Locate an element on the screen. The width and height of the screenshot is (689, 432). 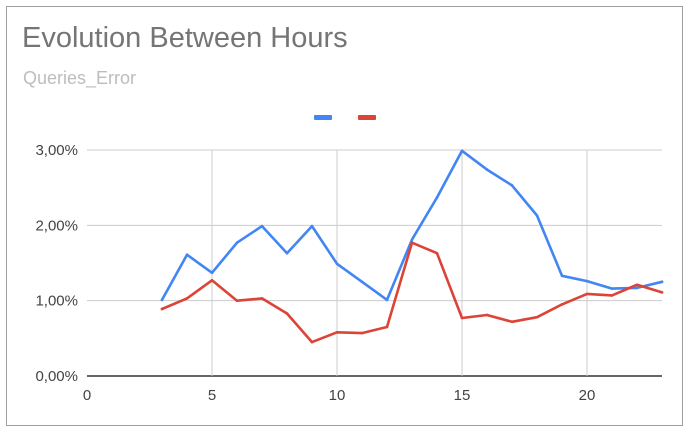
x-tick-label: 15 is located at coordinates (462, 395).